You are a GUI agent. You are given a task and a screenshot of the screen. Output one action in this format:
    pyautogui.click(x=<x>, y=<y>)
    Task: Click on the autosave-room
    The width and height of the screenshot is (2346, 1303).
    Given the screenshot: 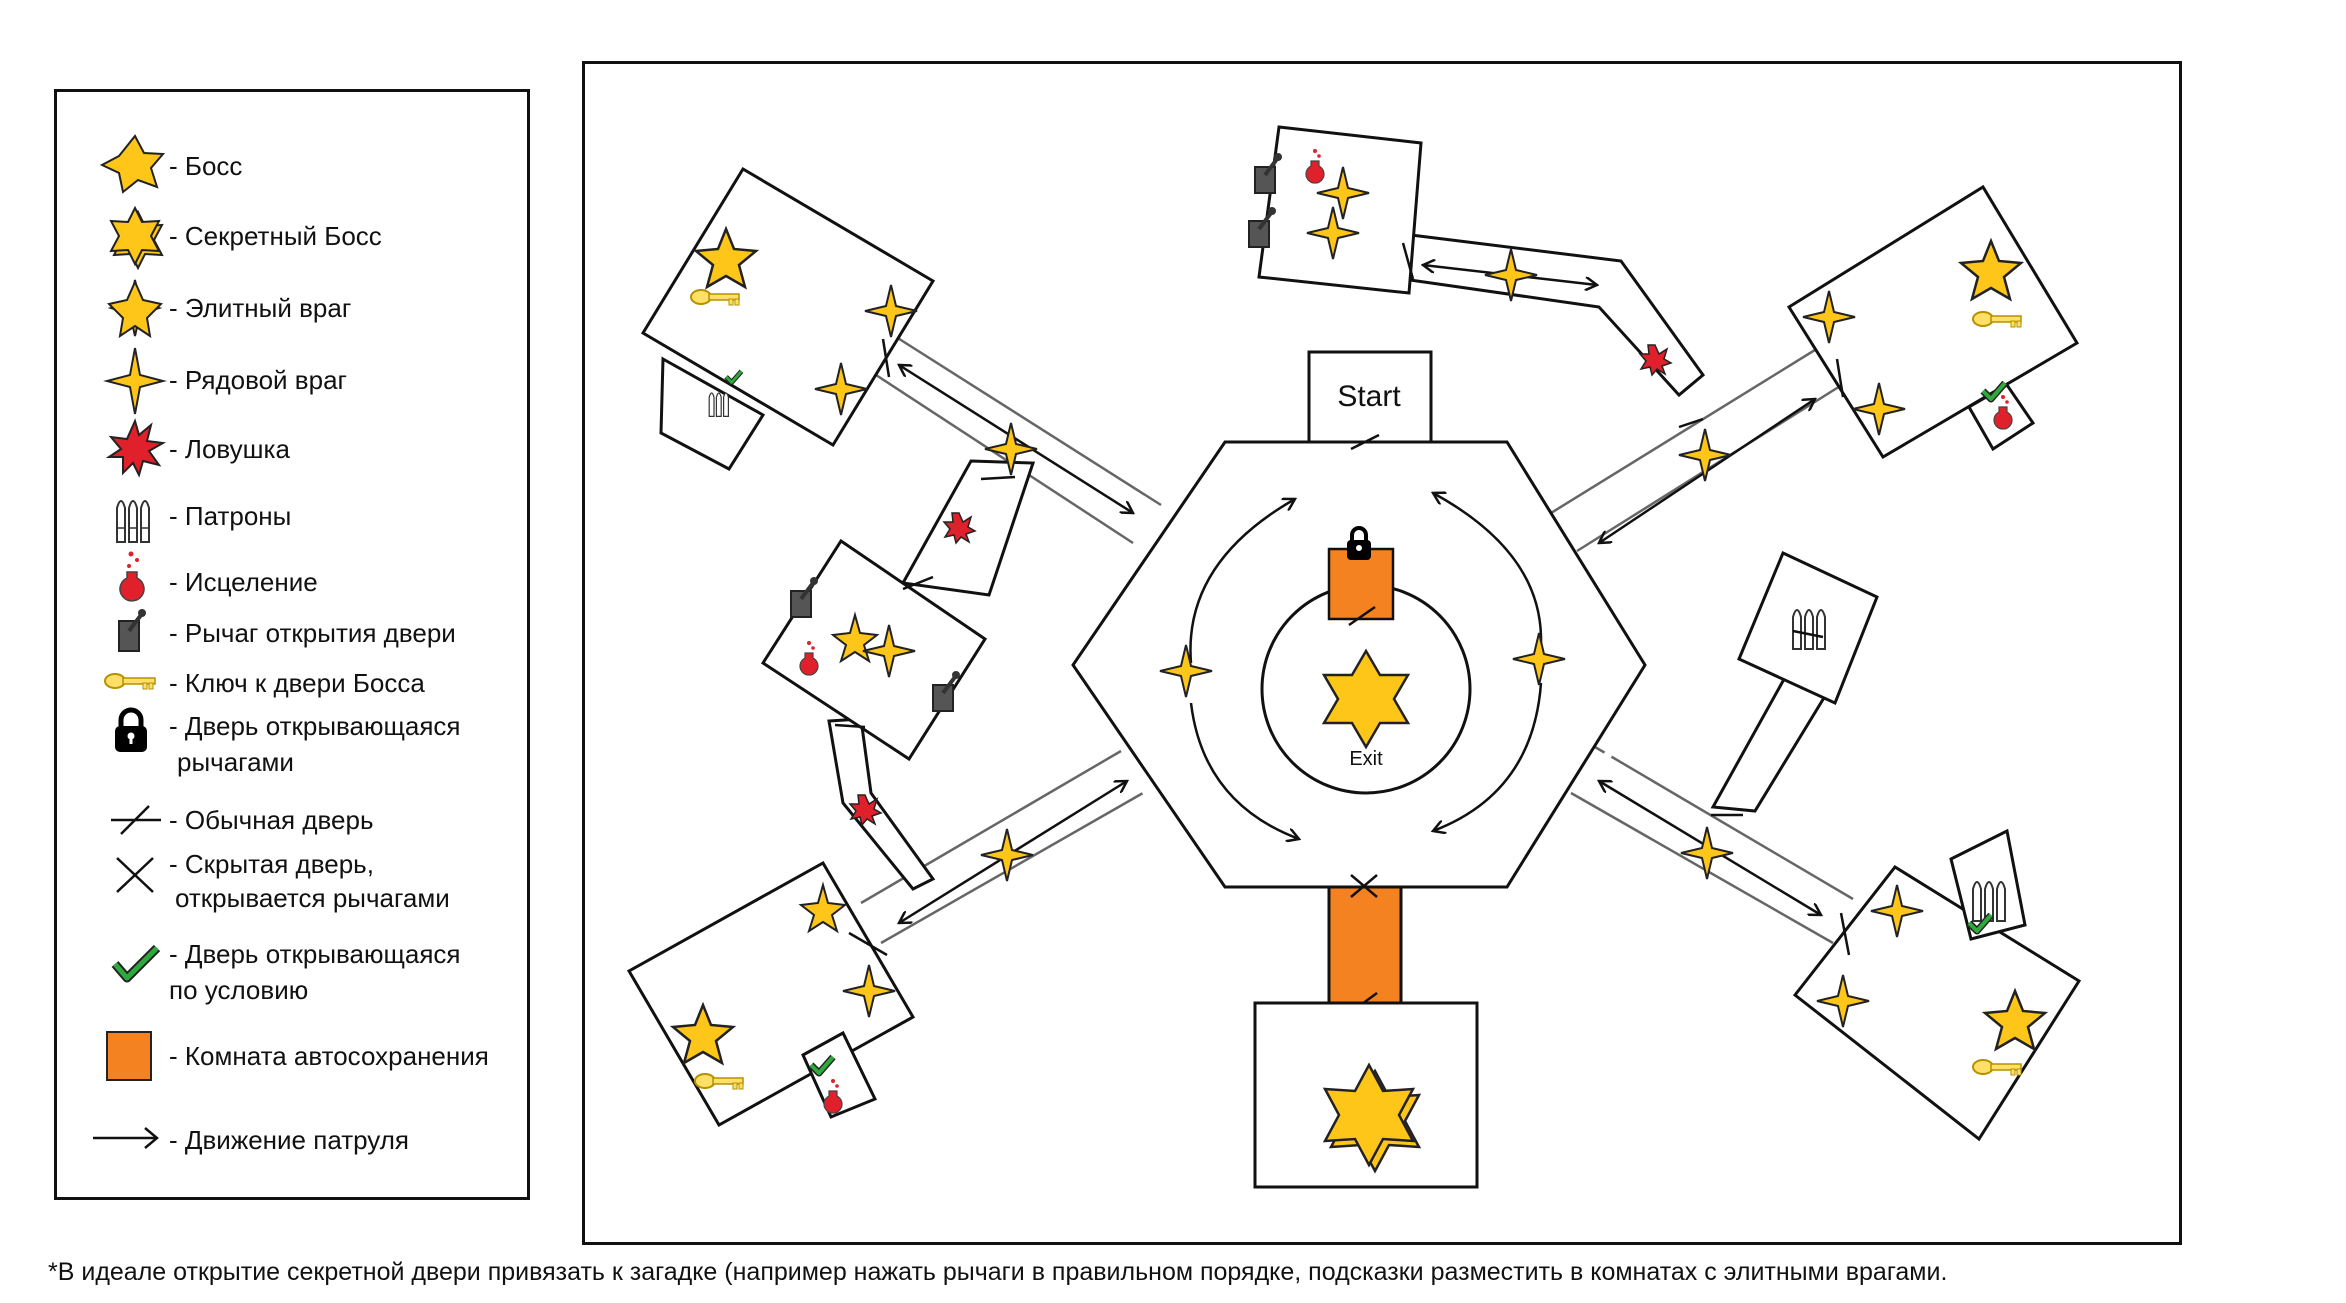 What is the action you would take?
    pyautogui.click(x=1365, y=945)
    